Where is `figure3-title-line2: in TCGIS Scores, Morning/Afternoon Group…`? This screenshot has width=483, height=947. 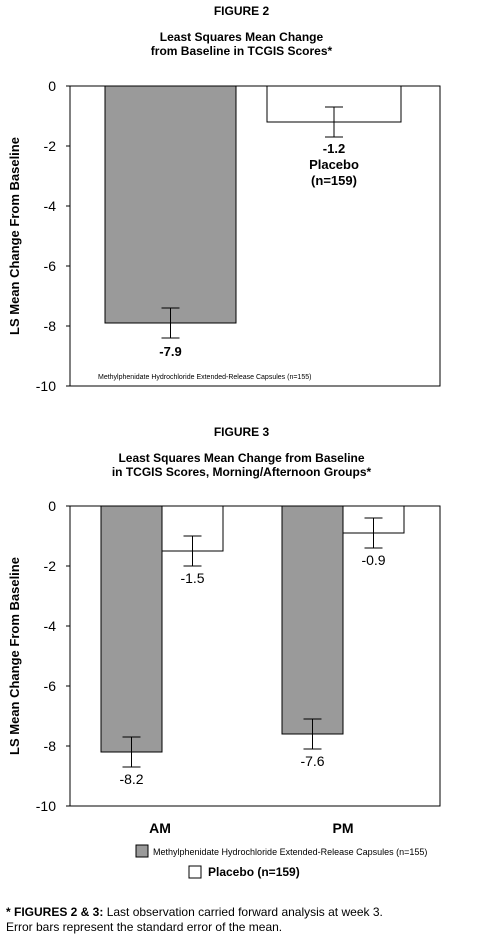
figure3-title-line2: in TCGIS Scores, Morning/Afternoon Group… is located at coordinates (241, 472).